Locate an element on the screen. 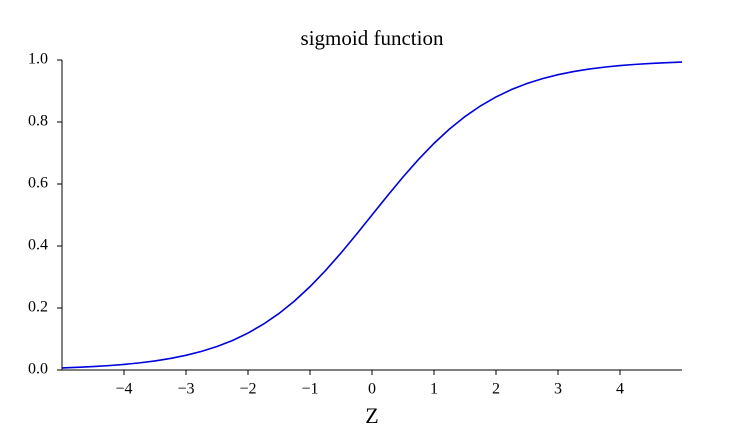  y-tick-label: 0.6 is located at coordinates (38, 183).